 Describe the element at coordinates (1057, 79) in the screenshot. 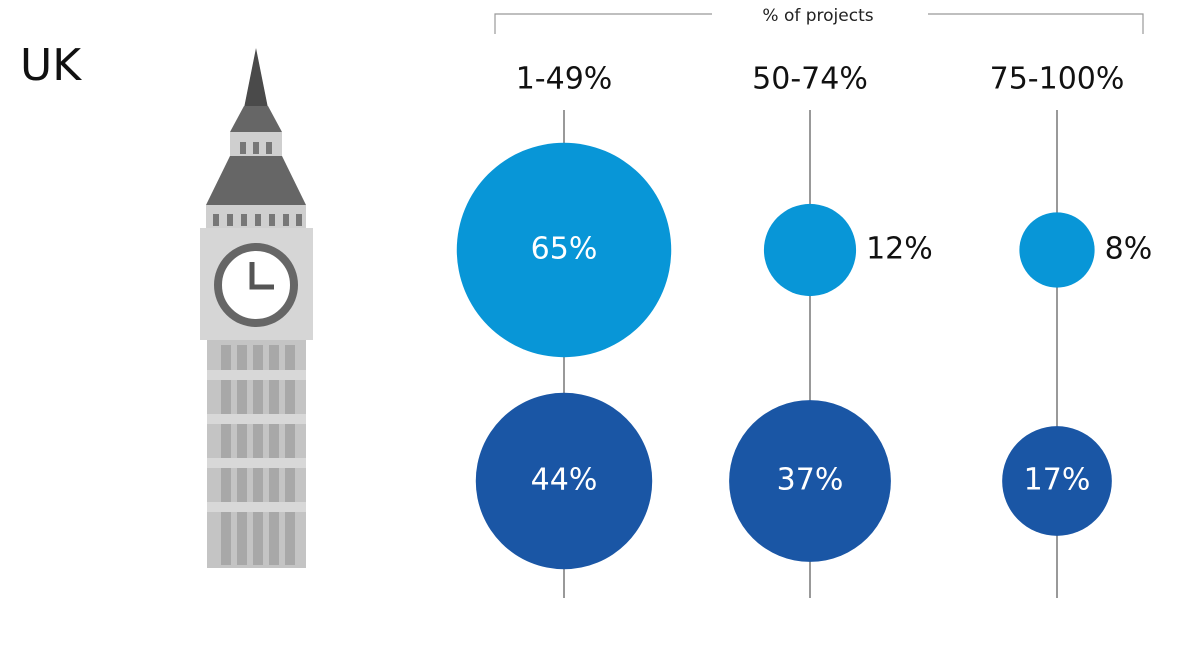

I see `category-label: 75-100%` at that location.